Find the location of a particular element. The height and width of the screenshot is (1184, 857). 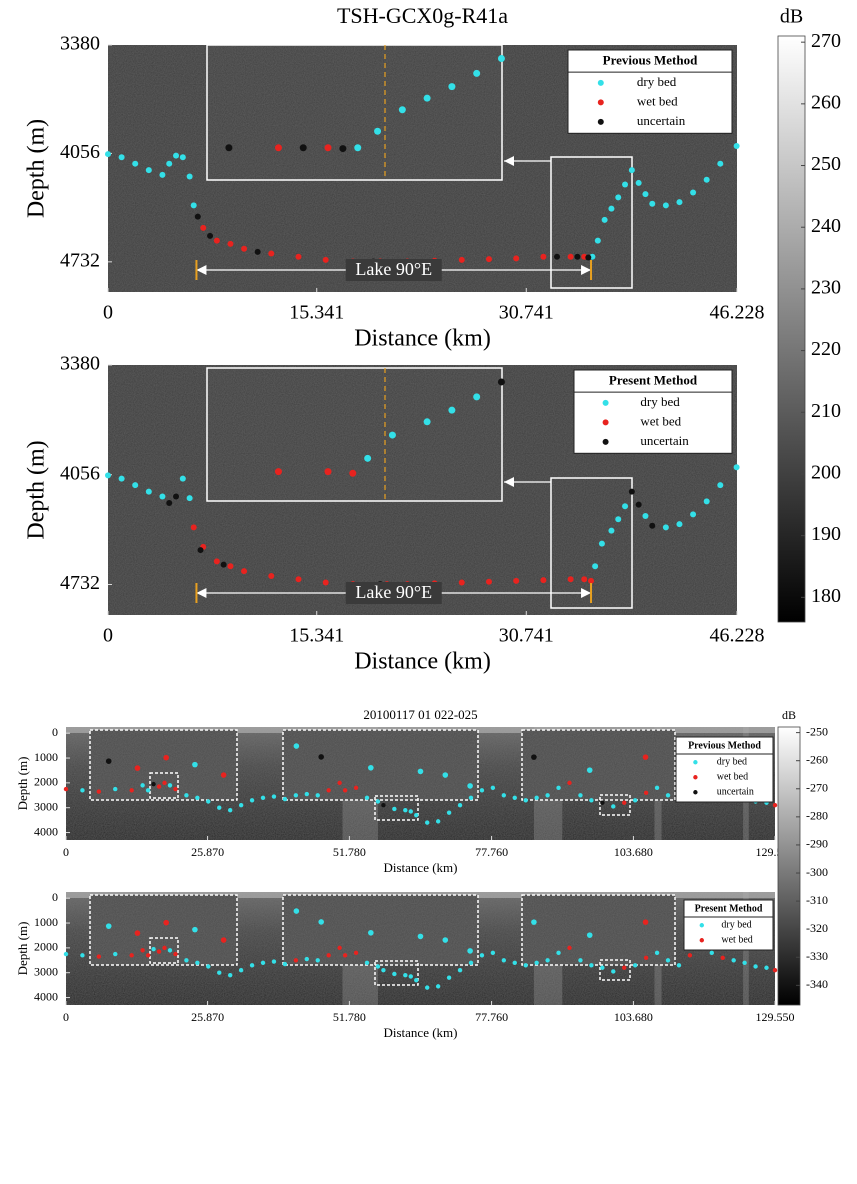

y-tick-label: 2000 is located at coordinates (46, 947).